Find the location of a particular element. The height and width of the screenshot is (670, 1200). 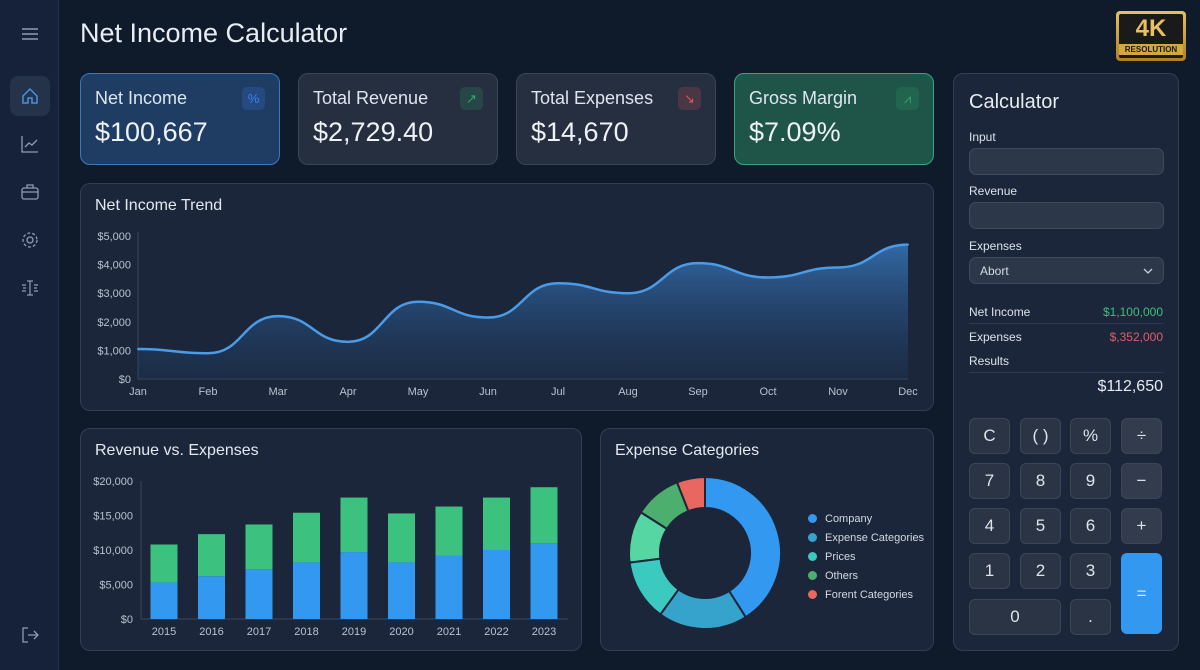

bar-segment-2021 is located at coordinates (449, 531).